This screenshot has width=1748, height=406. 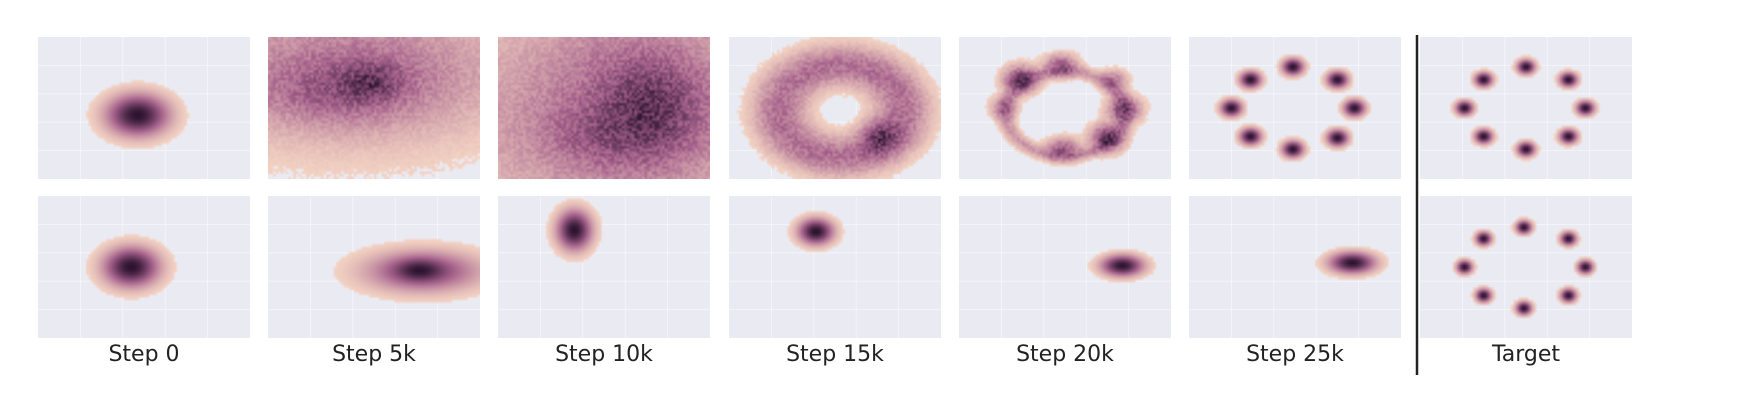 I want to click on caption-step-20k: Step 20k, so click(x=1065, y=354).